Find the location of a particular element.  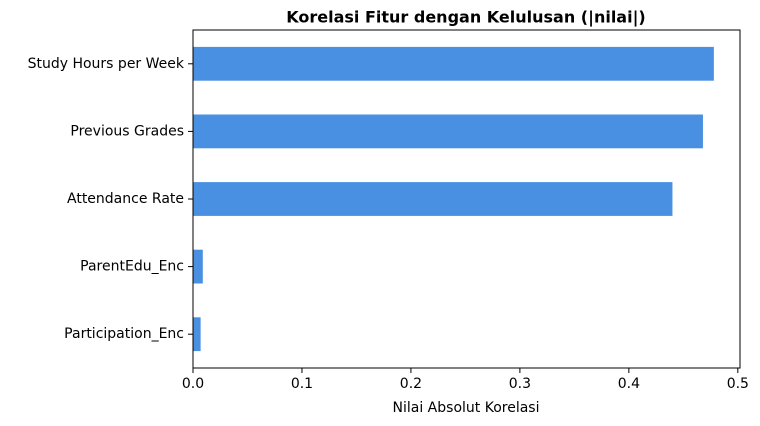

y-tick-label: Study Hours per Week is located at coordinates (106, 64).